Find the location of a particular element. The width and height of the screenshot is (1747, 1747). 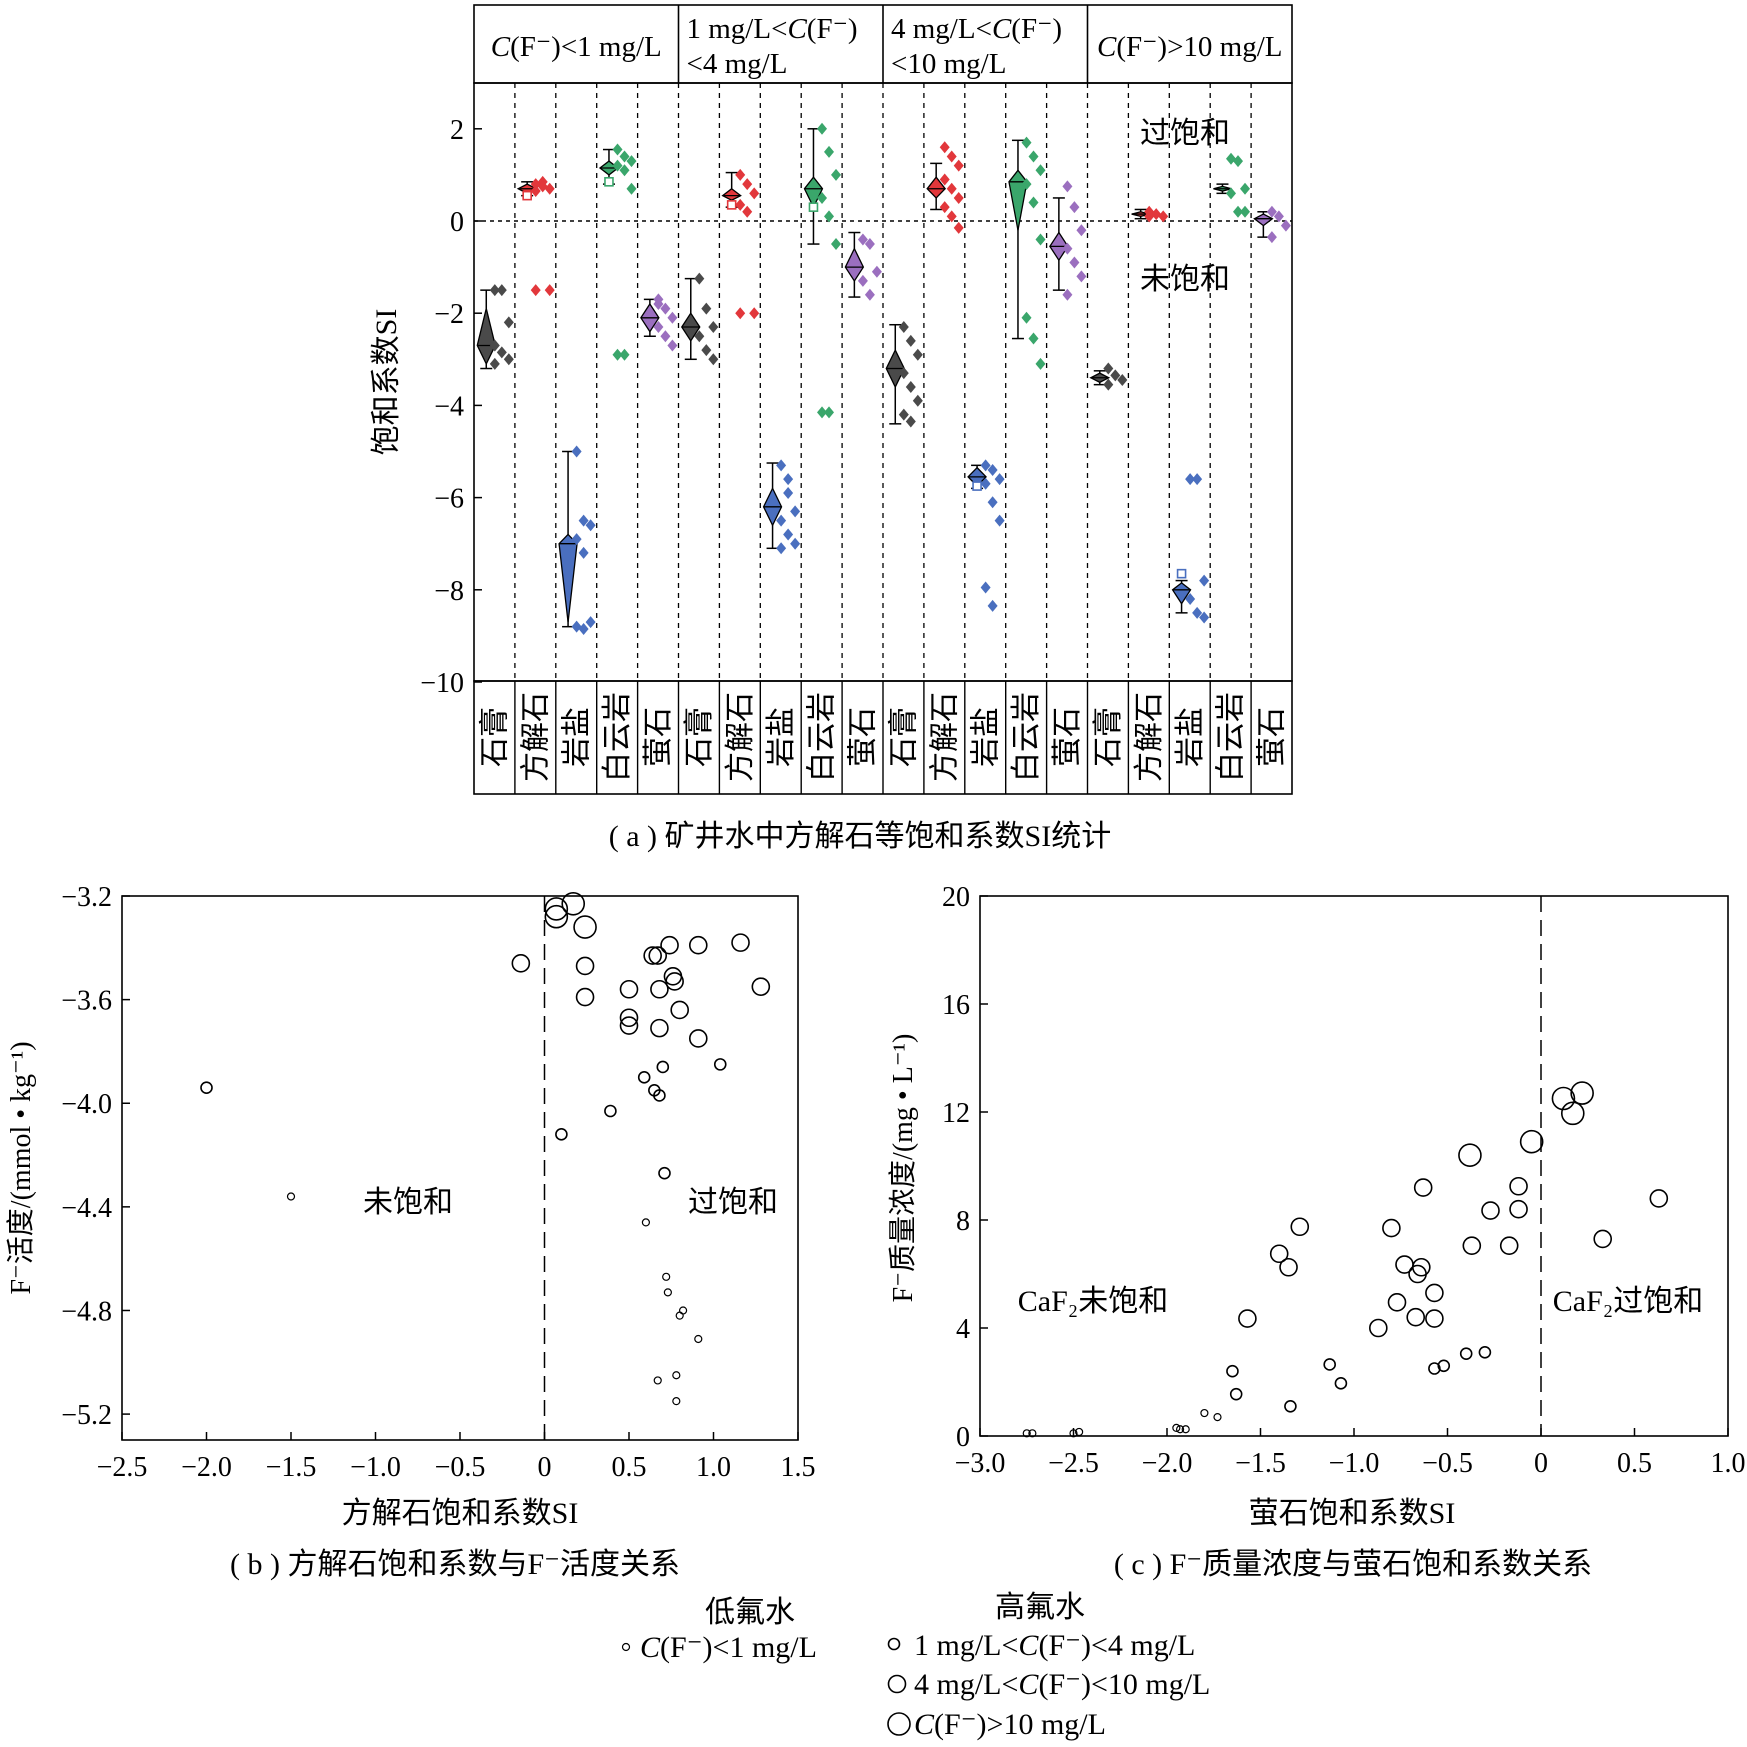

y-tick-label: 2 is located at coordinates (457, 130).